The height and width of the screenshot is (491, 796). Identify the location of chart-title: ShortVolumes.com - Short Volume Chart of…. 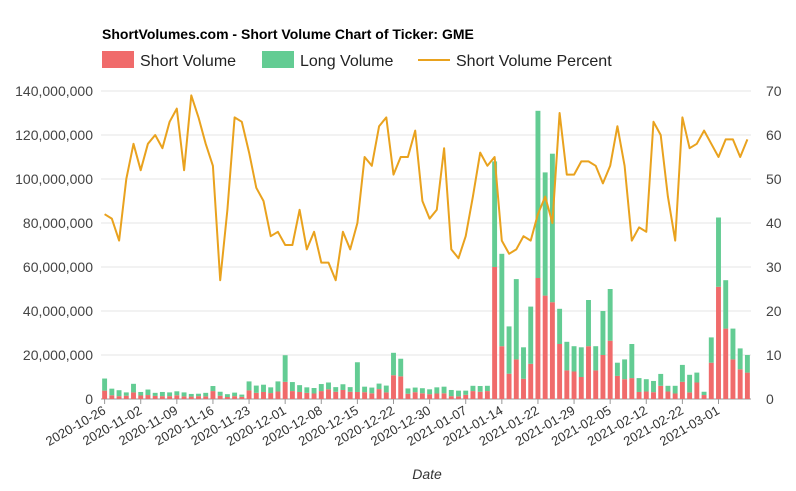
(288, 34).